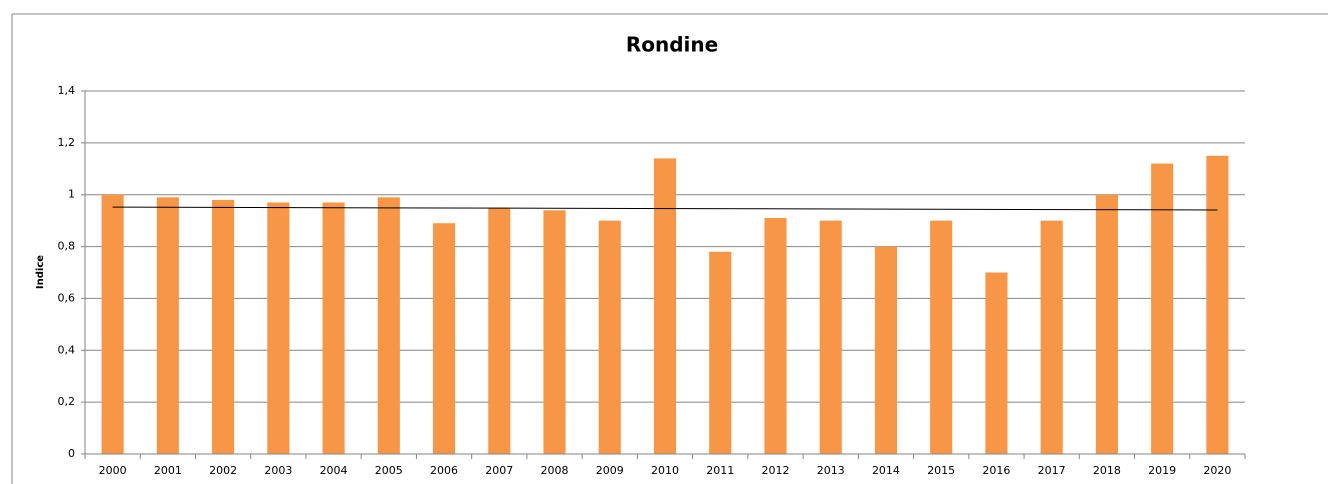  Describe the element at coordinates (1217, 470) in the screenshot. I see `x-tick-label: 2020` at that location.